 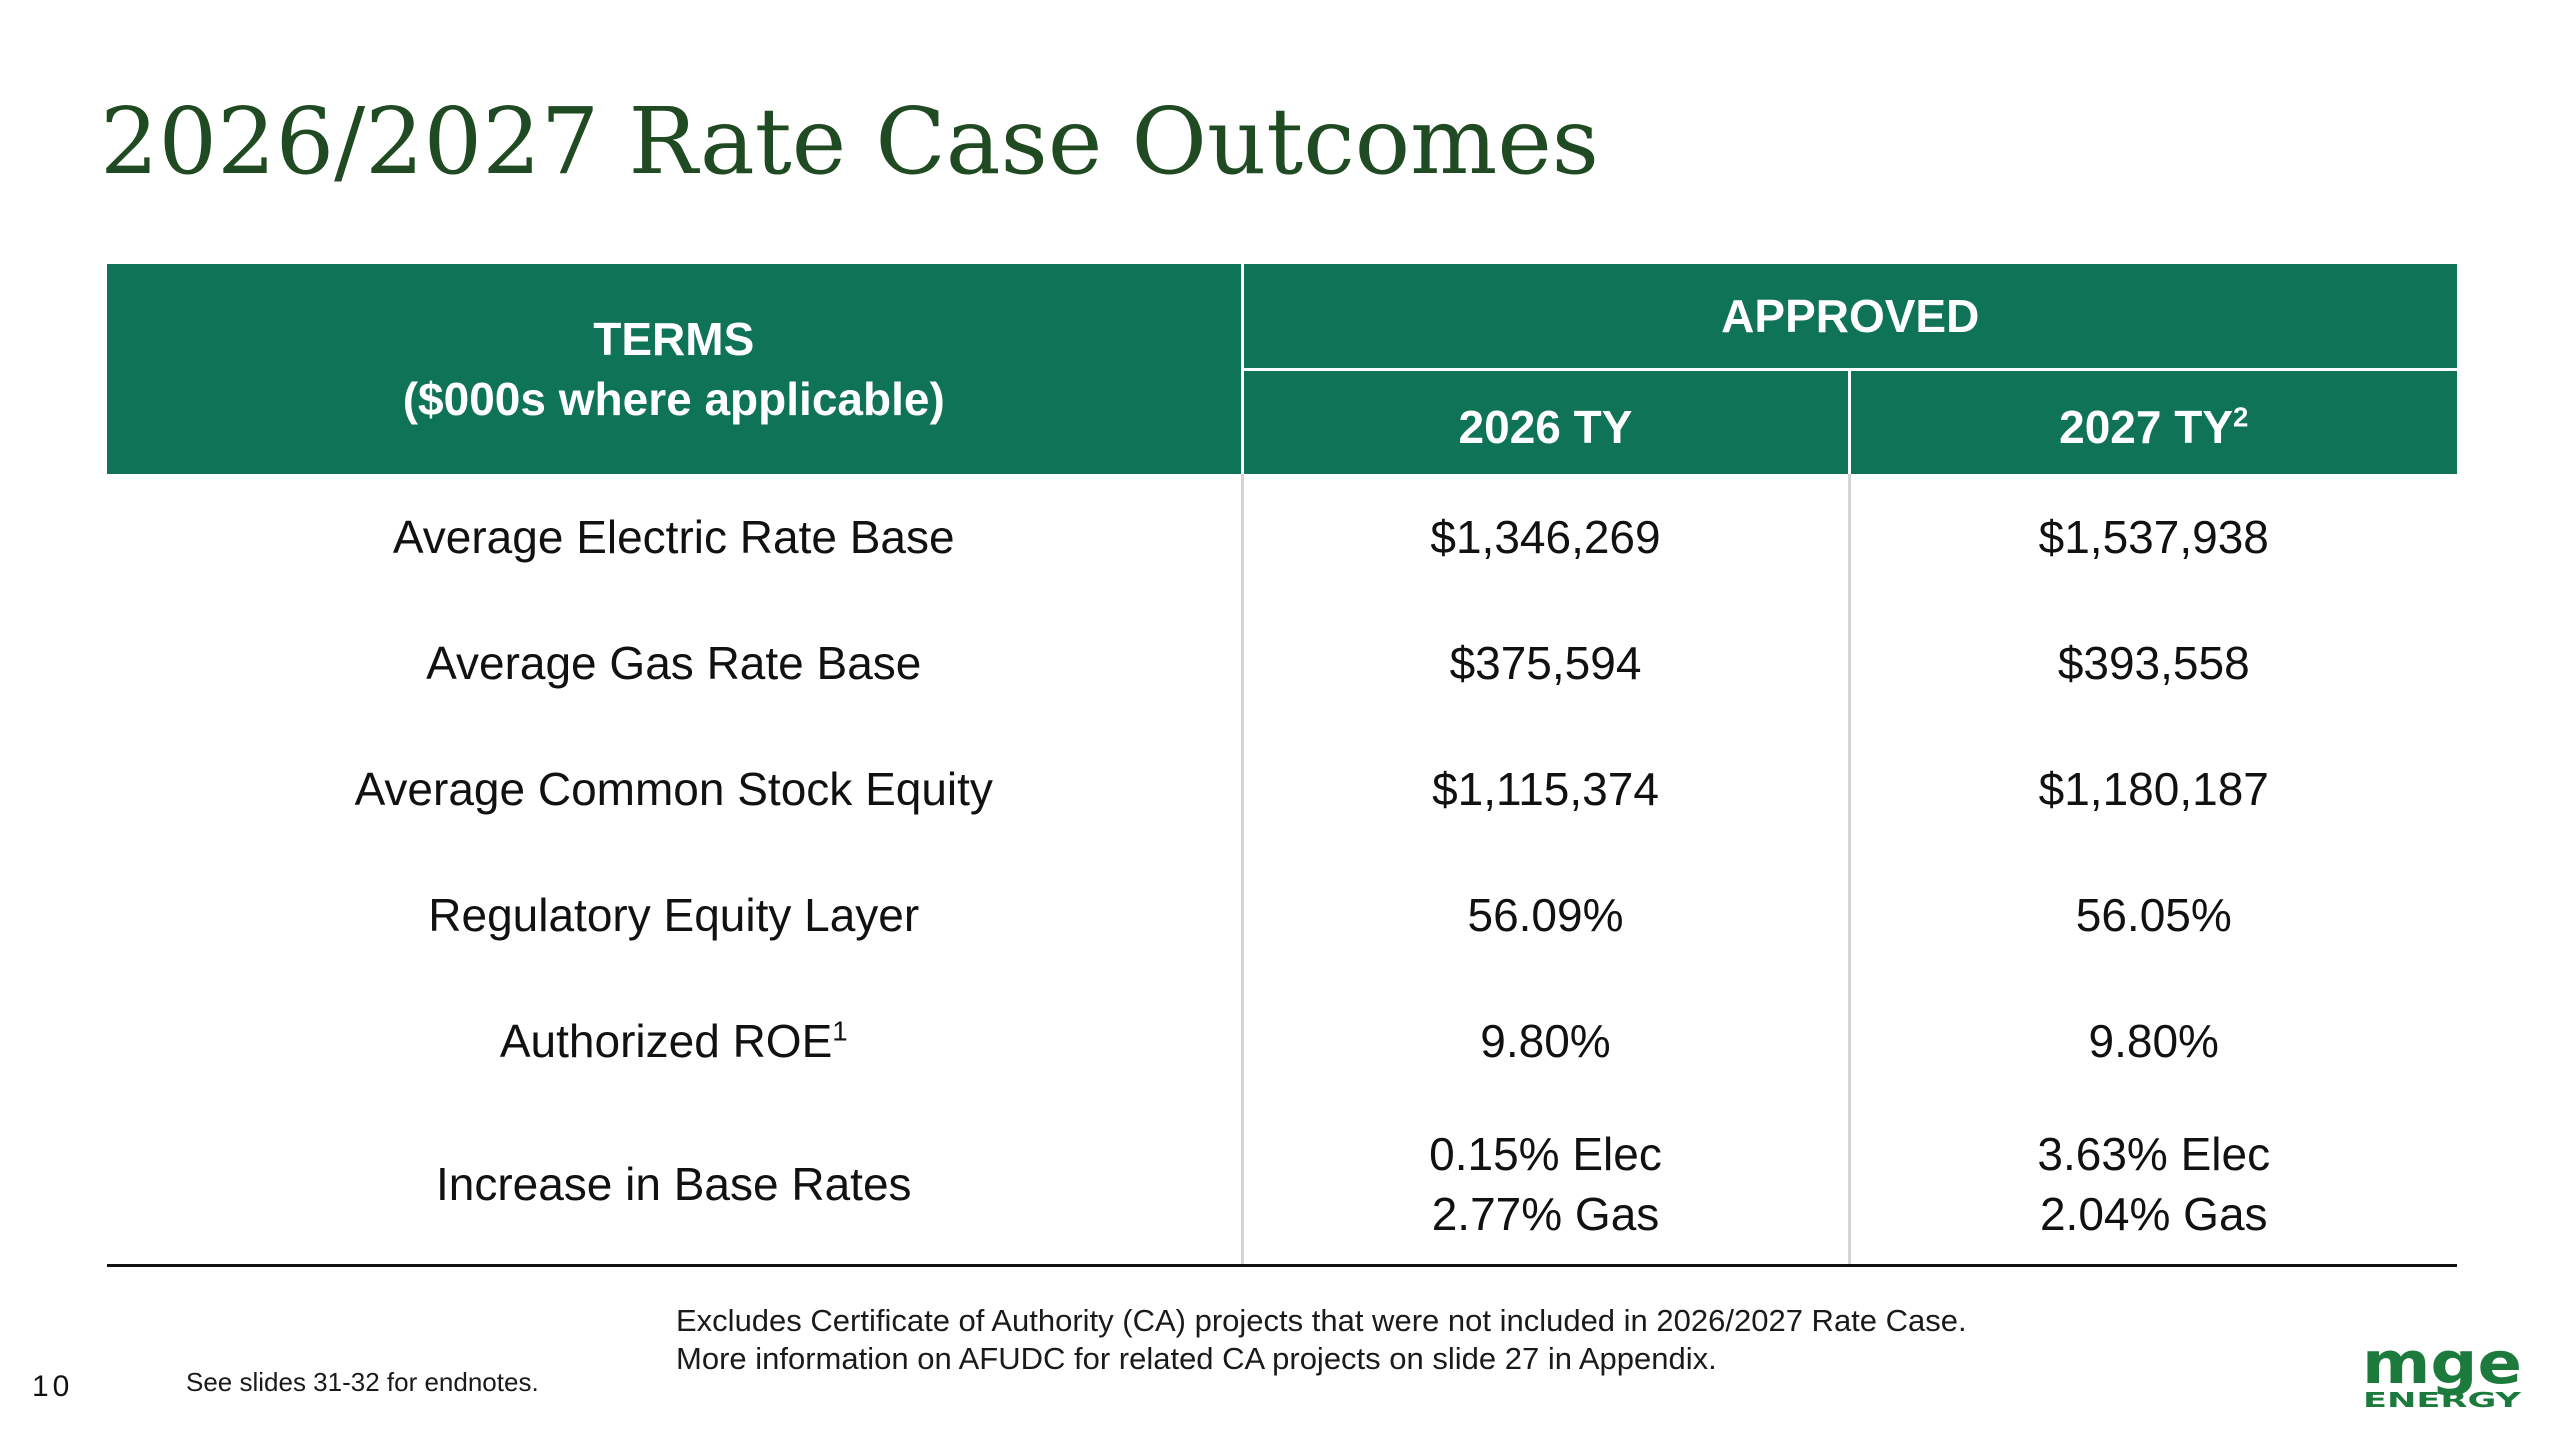 I want to click on value-2026-cell: 56.09%, so click(x=1544, y=915).